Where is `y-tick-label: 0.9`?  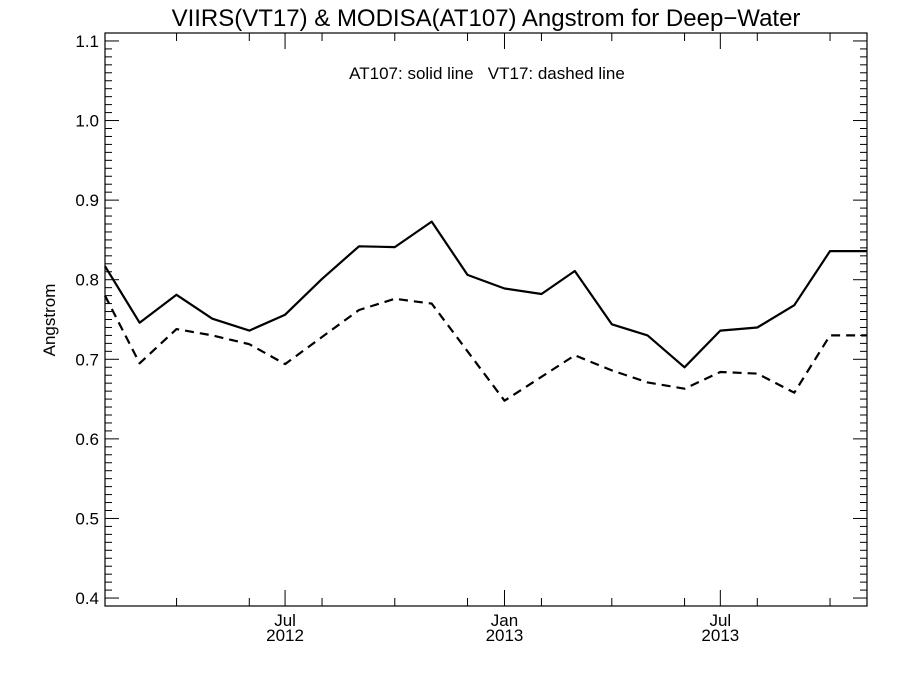
y-tick-label: 0.9 is located at coordinates (87, 200).